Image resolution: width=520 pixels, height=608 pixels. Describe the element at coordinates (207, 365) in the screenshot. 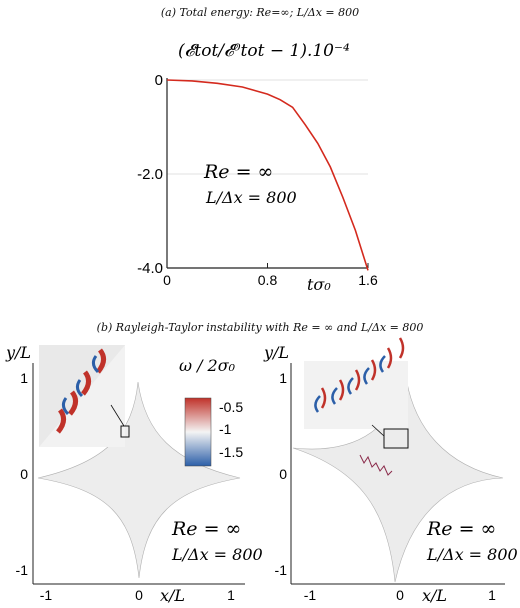

I see `colorbar-title: ω / 2σ₀` at that location.